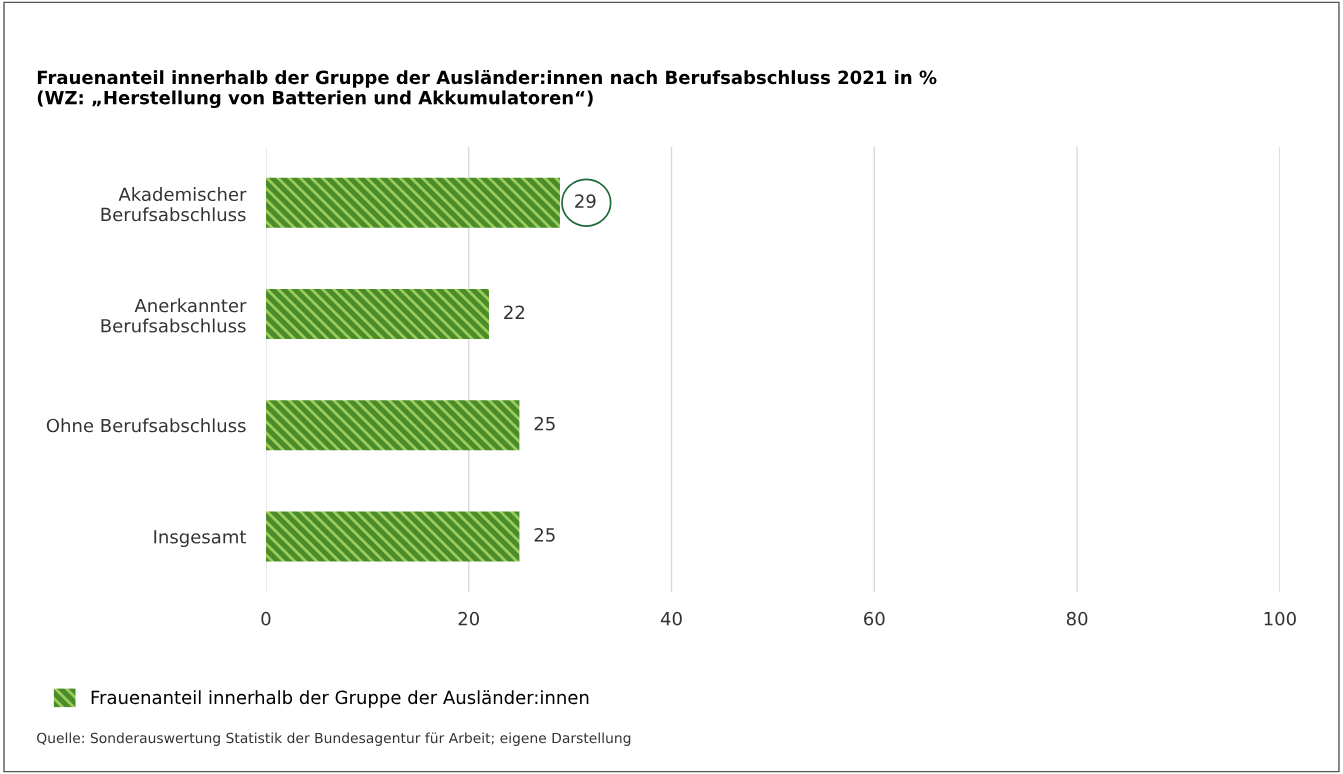  Describe the element at coordinates (200, 539) in the screenshot. I see `y-tick-label: Insgesamt` at that location.